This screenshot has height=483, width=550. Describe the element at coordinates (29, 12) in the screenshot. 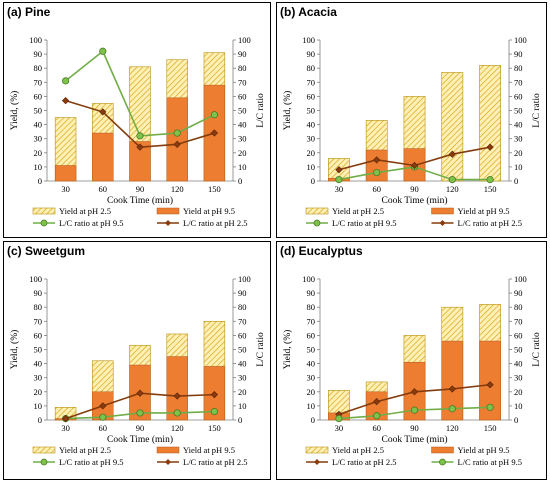

I see `panel-title: (a) Pine` at that location.